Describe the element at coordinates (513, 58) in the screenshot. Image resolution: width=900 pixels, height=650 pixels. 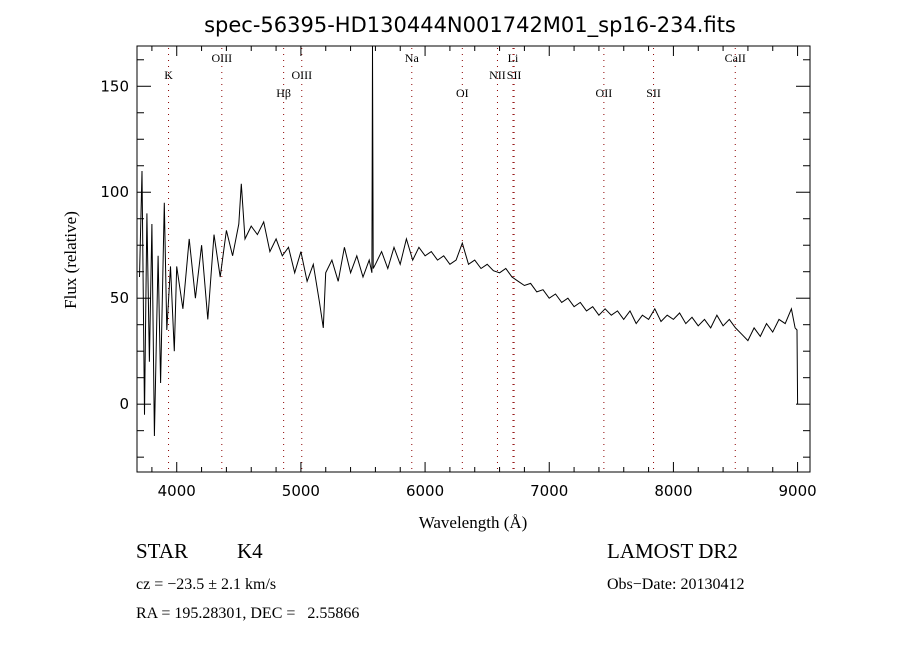
I see `line-marker-label: Li` at that location.